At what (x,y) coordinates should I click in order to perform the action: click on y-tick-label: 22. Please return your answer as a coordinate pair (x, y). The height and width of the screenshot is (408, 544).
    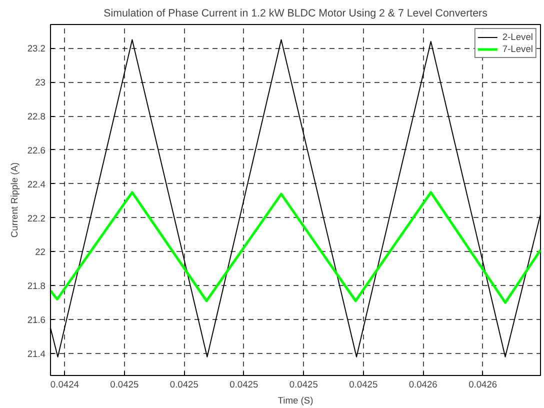
    Looking at the image, I should click on (40, 252).